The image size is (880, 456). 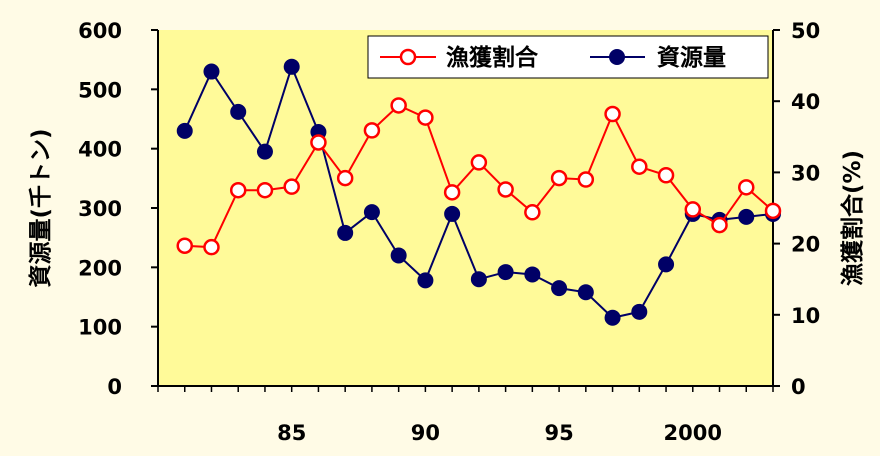 What do you see at coordinates (568, 57) in the screenshot?
I see `legend: 漁獲割合 資源量` at bounding box center [568, 57].